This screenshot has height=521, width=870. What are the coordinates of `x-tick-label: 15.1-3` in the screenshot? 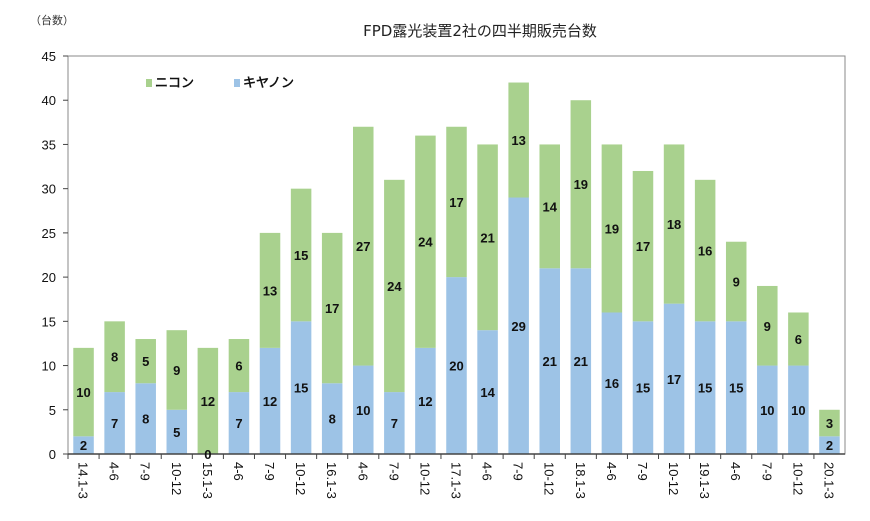 It's located at (207, 480).